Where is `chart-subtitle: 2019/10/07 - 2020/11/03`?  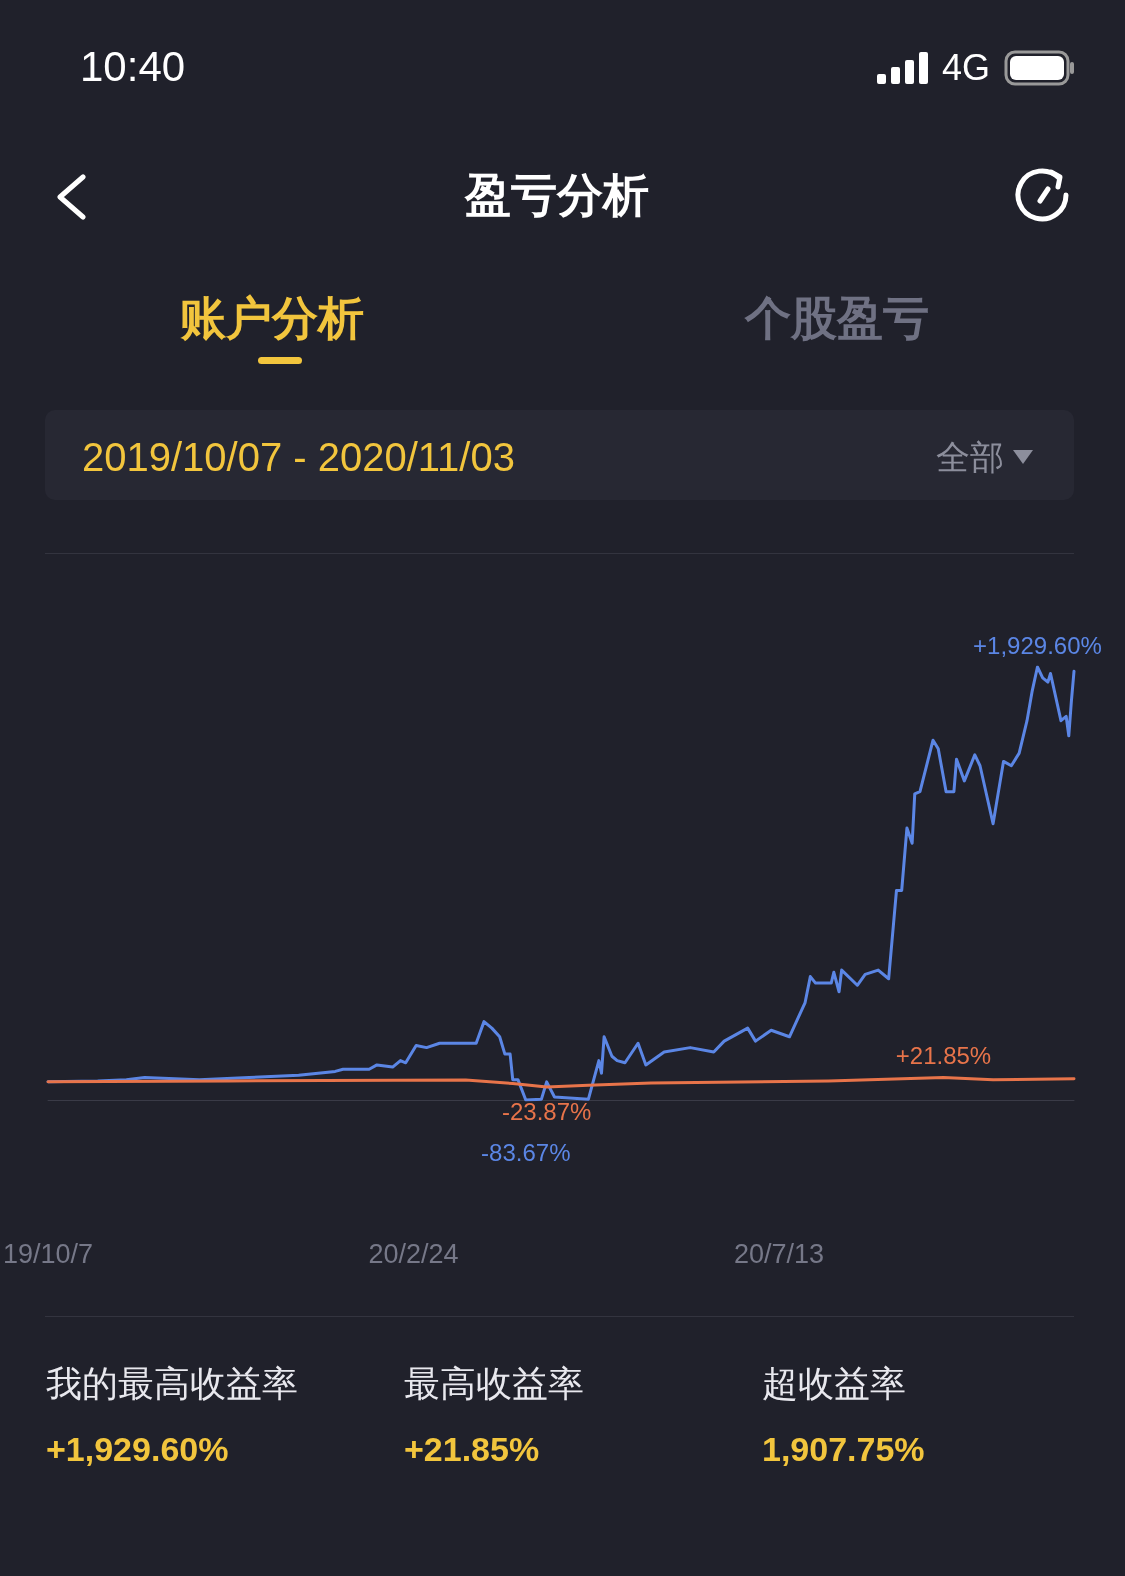 chart-subtitle: 2019/10/07 - 2020/11/03 is located at coordinates (298, 457).